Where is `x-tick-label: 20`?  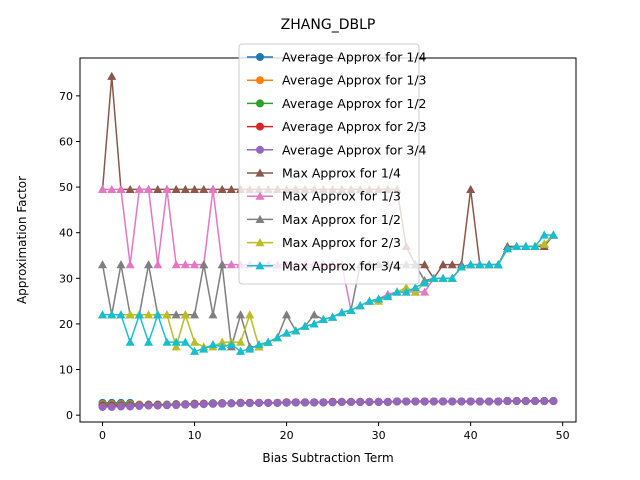
x-tick-label: 20 is located at coordinates (287, 435).